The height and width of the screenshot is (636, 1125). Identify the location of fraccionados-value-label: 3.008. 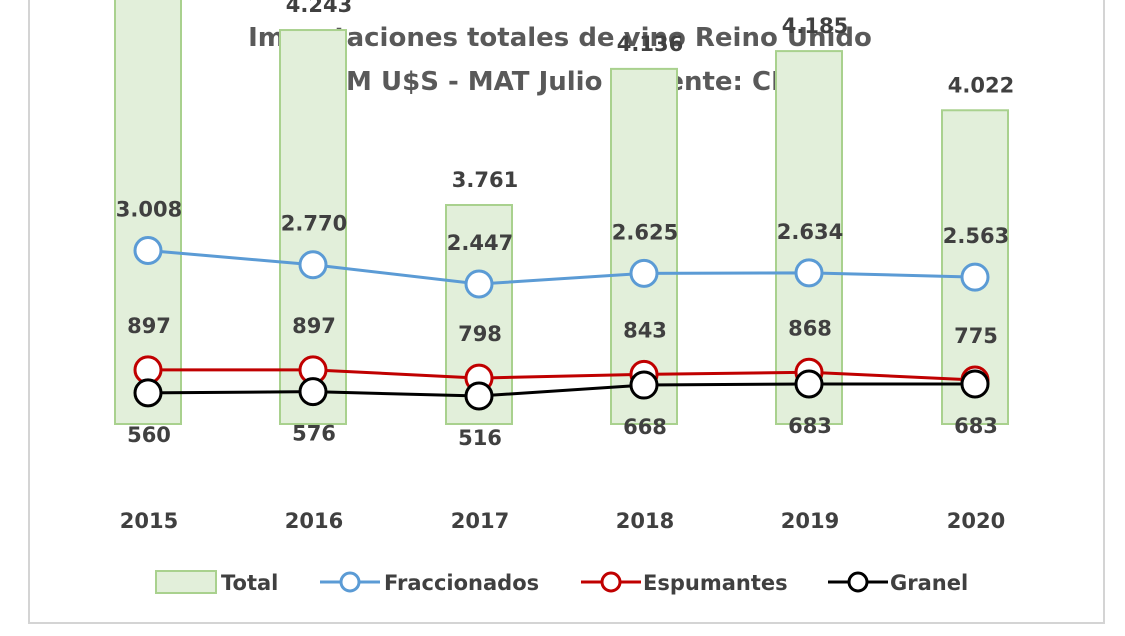
(149, 210).